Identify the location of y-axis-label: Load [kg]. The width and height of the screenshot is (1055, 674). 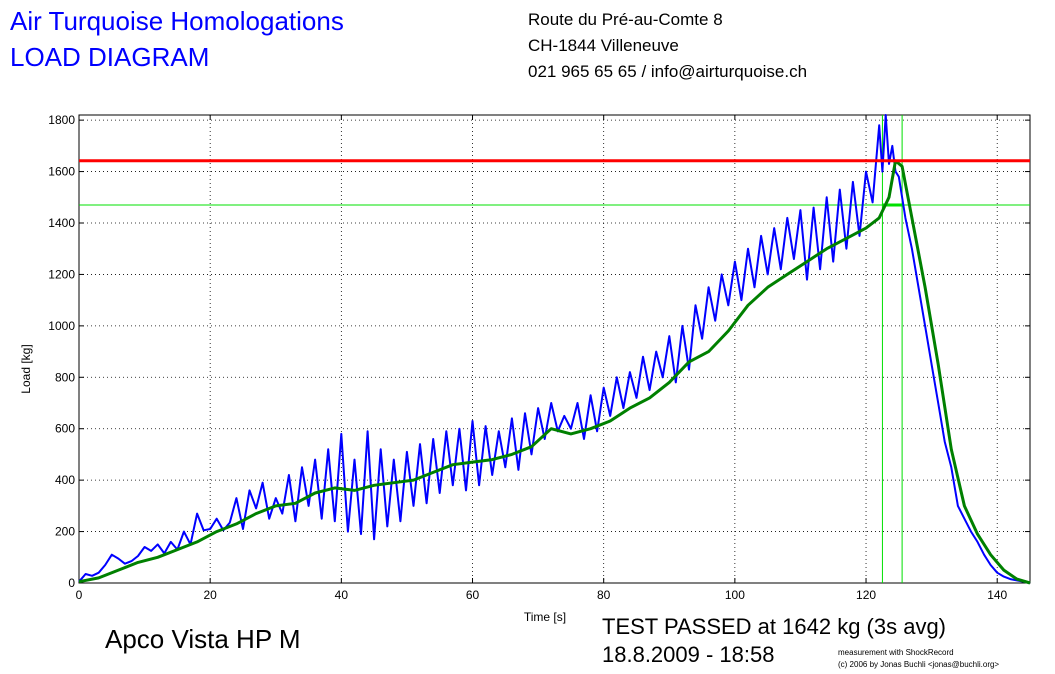
(26, 368).